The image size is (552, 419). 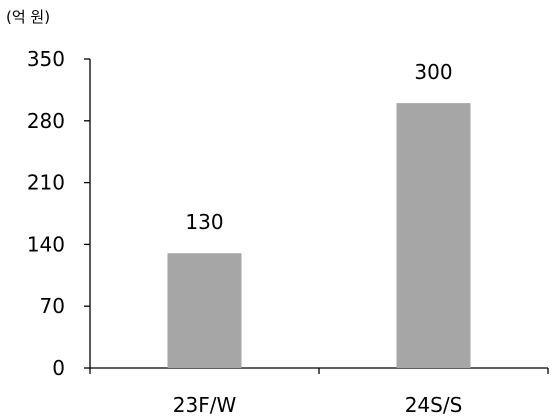 What do you see at coordinates (46, 183) in the screenshot?
I see `y-tick-label: 210` at bounding box center [46, 183].